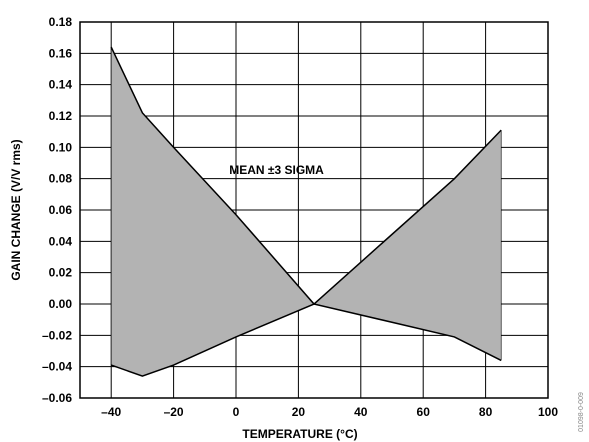 This screenshot has width=589, height=442. I want to click on y-axis-label: GAIN CHANGE (V/V rms), so click(16, 209).